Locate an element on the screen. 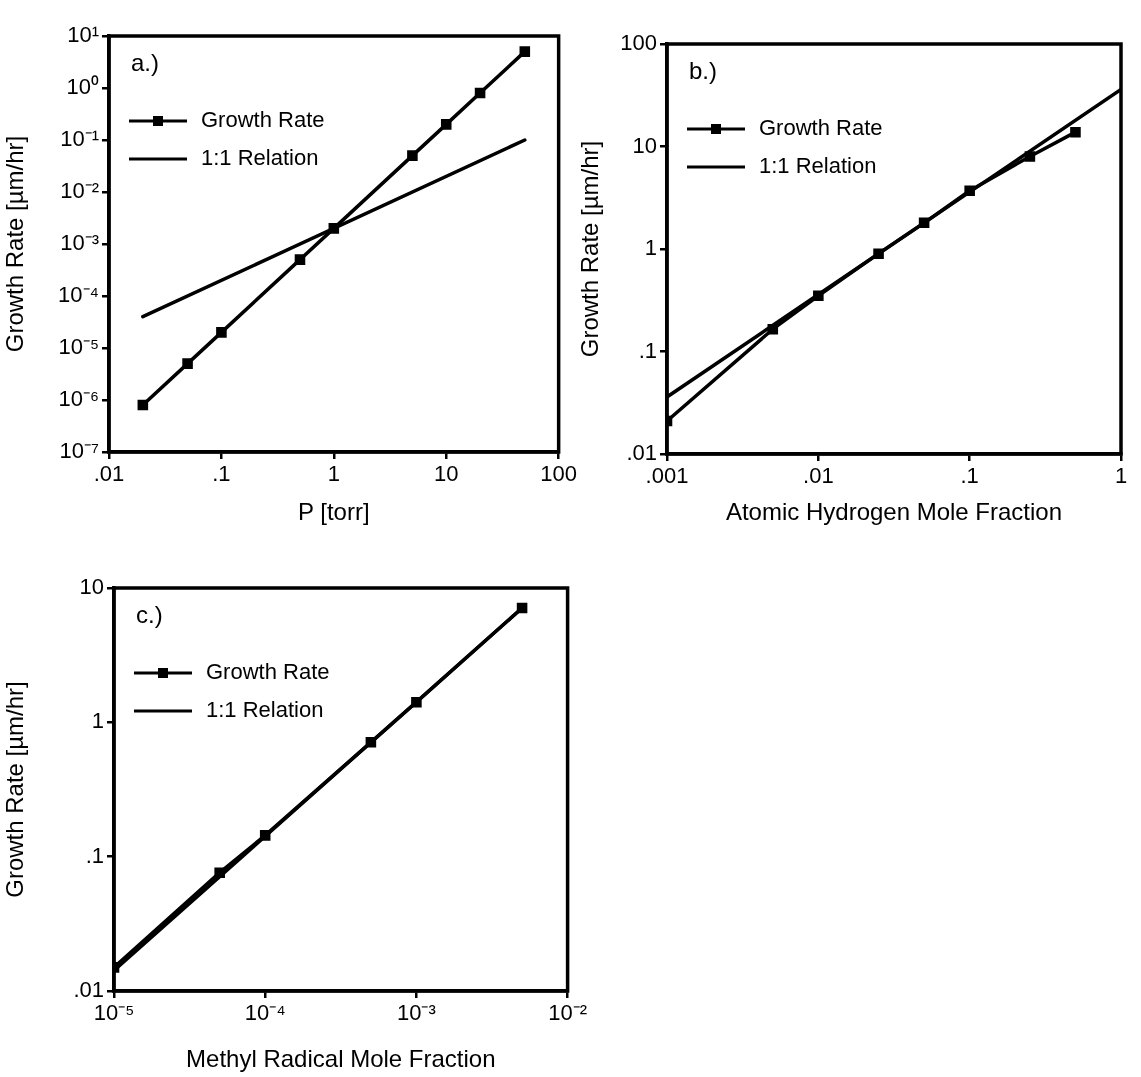 The height and width of the screenshot is (1077, 1141). x-tick-label: 10⁻⁴ is located at coordinates (265, 1013).